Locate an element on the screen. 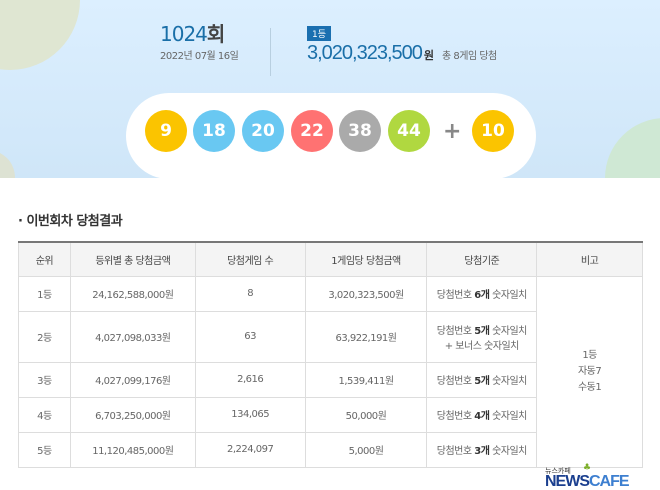  cell-criteria: 당첨번호 5개 숫자일치 + 보너스 숫자일치 is located at coordinates (482, 336).